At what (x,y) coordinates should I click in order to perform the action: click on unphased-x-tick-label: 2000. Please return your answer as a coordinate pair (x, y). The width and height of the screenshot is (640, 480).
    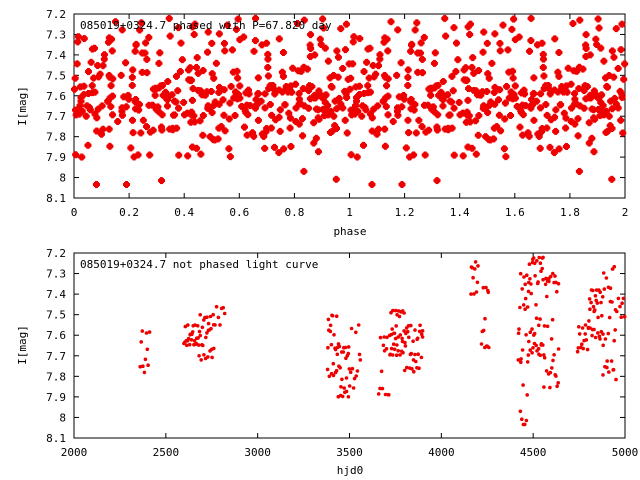
    Looking at the image, I should click on (74, 452).